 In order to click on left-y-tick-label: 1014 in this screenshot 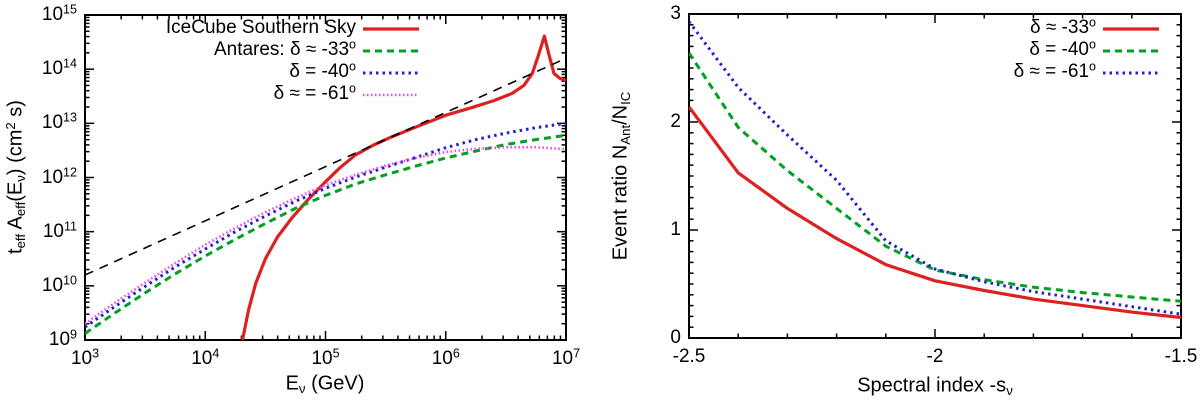, I will do `click(42, 69)`.